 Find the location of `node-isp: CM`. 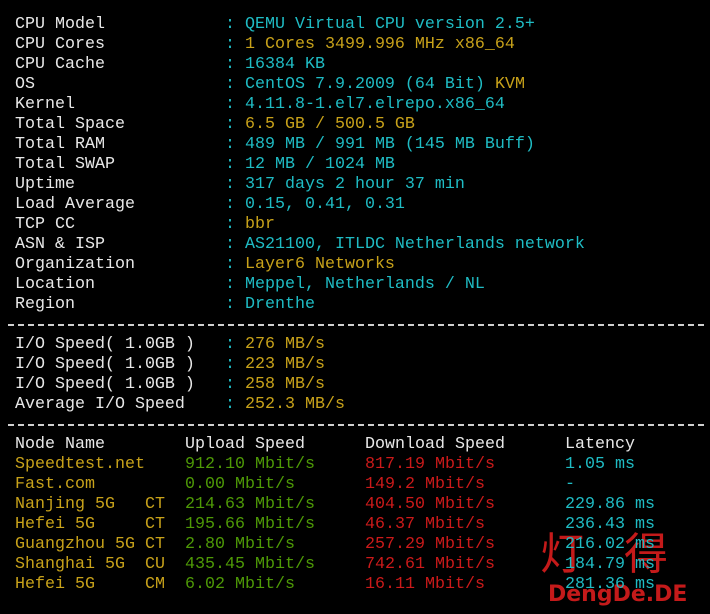

node-isp: CM is located at coordinates (155, 584).